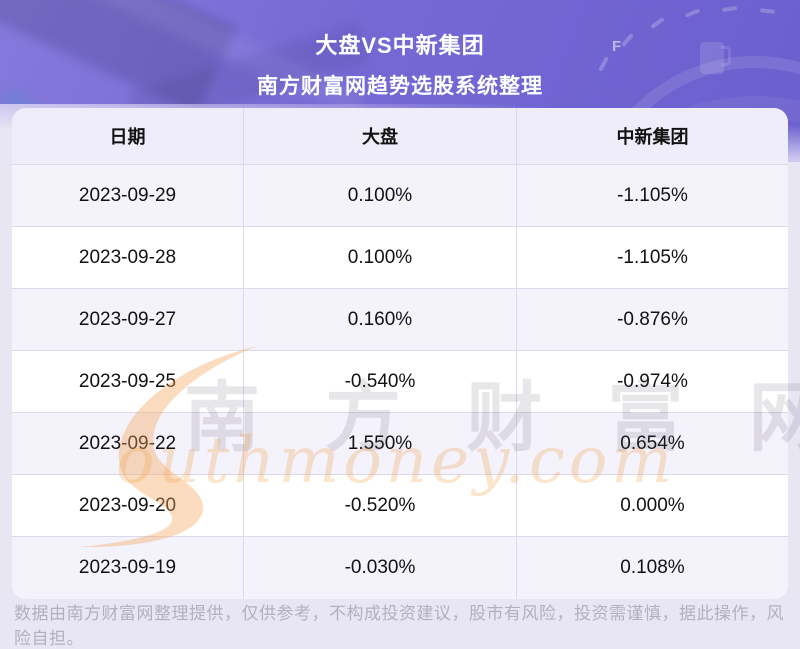 This screenshot has height=649, width=800. I want to click on column-header-date: 日期, so click(128, 136).